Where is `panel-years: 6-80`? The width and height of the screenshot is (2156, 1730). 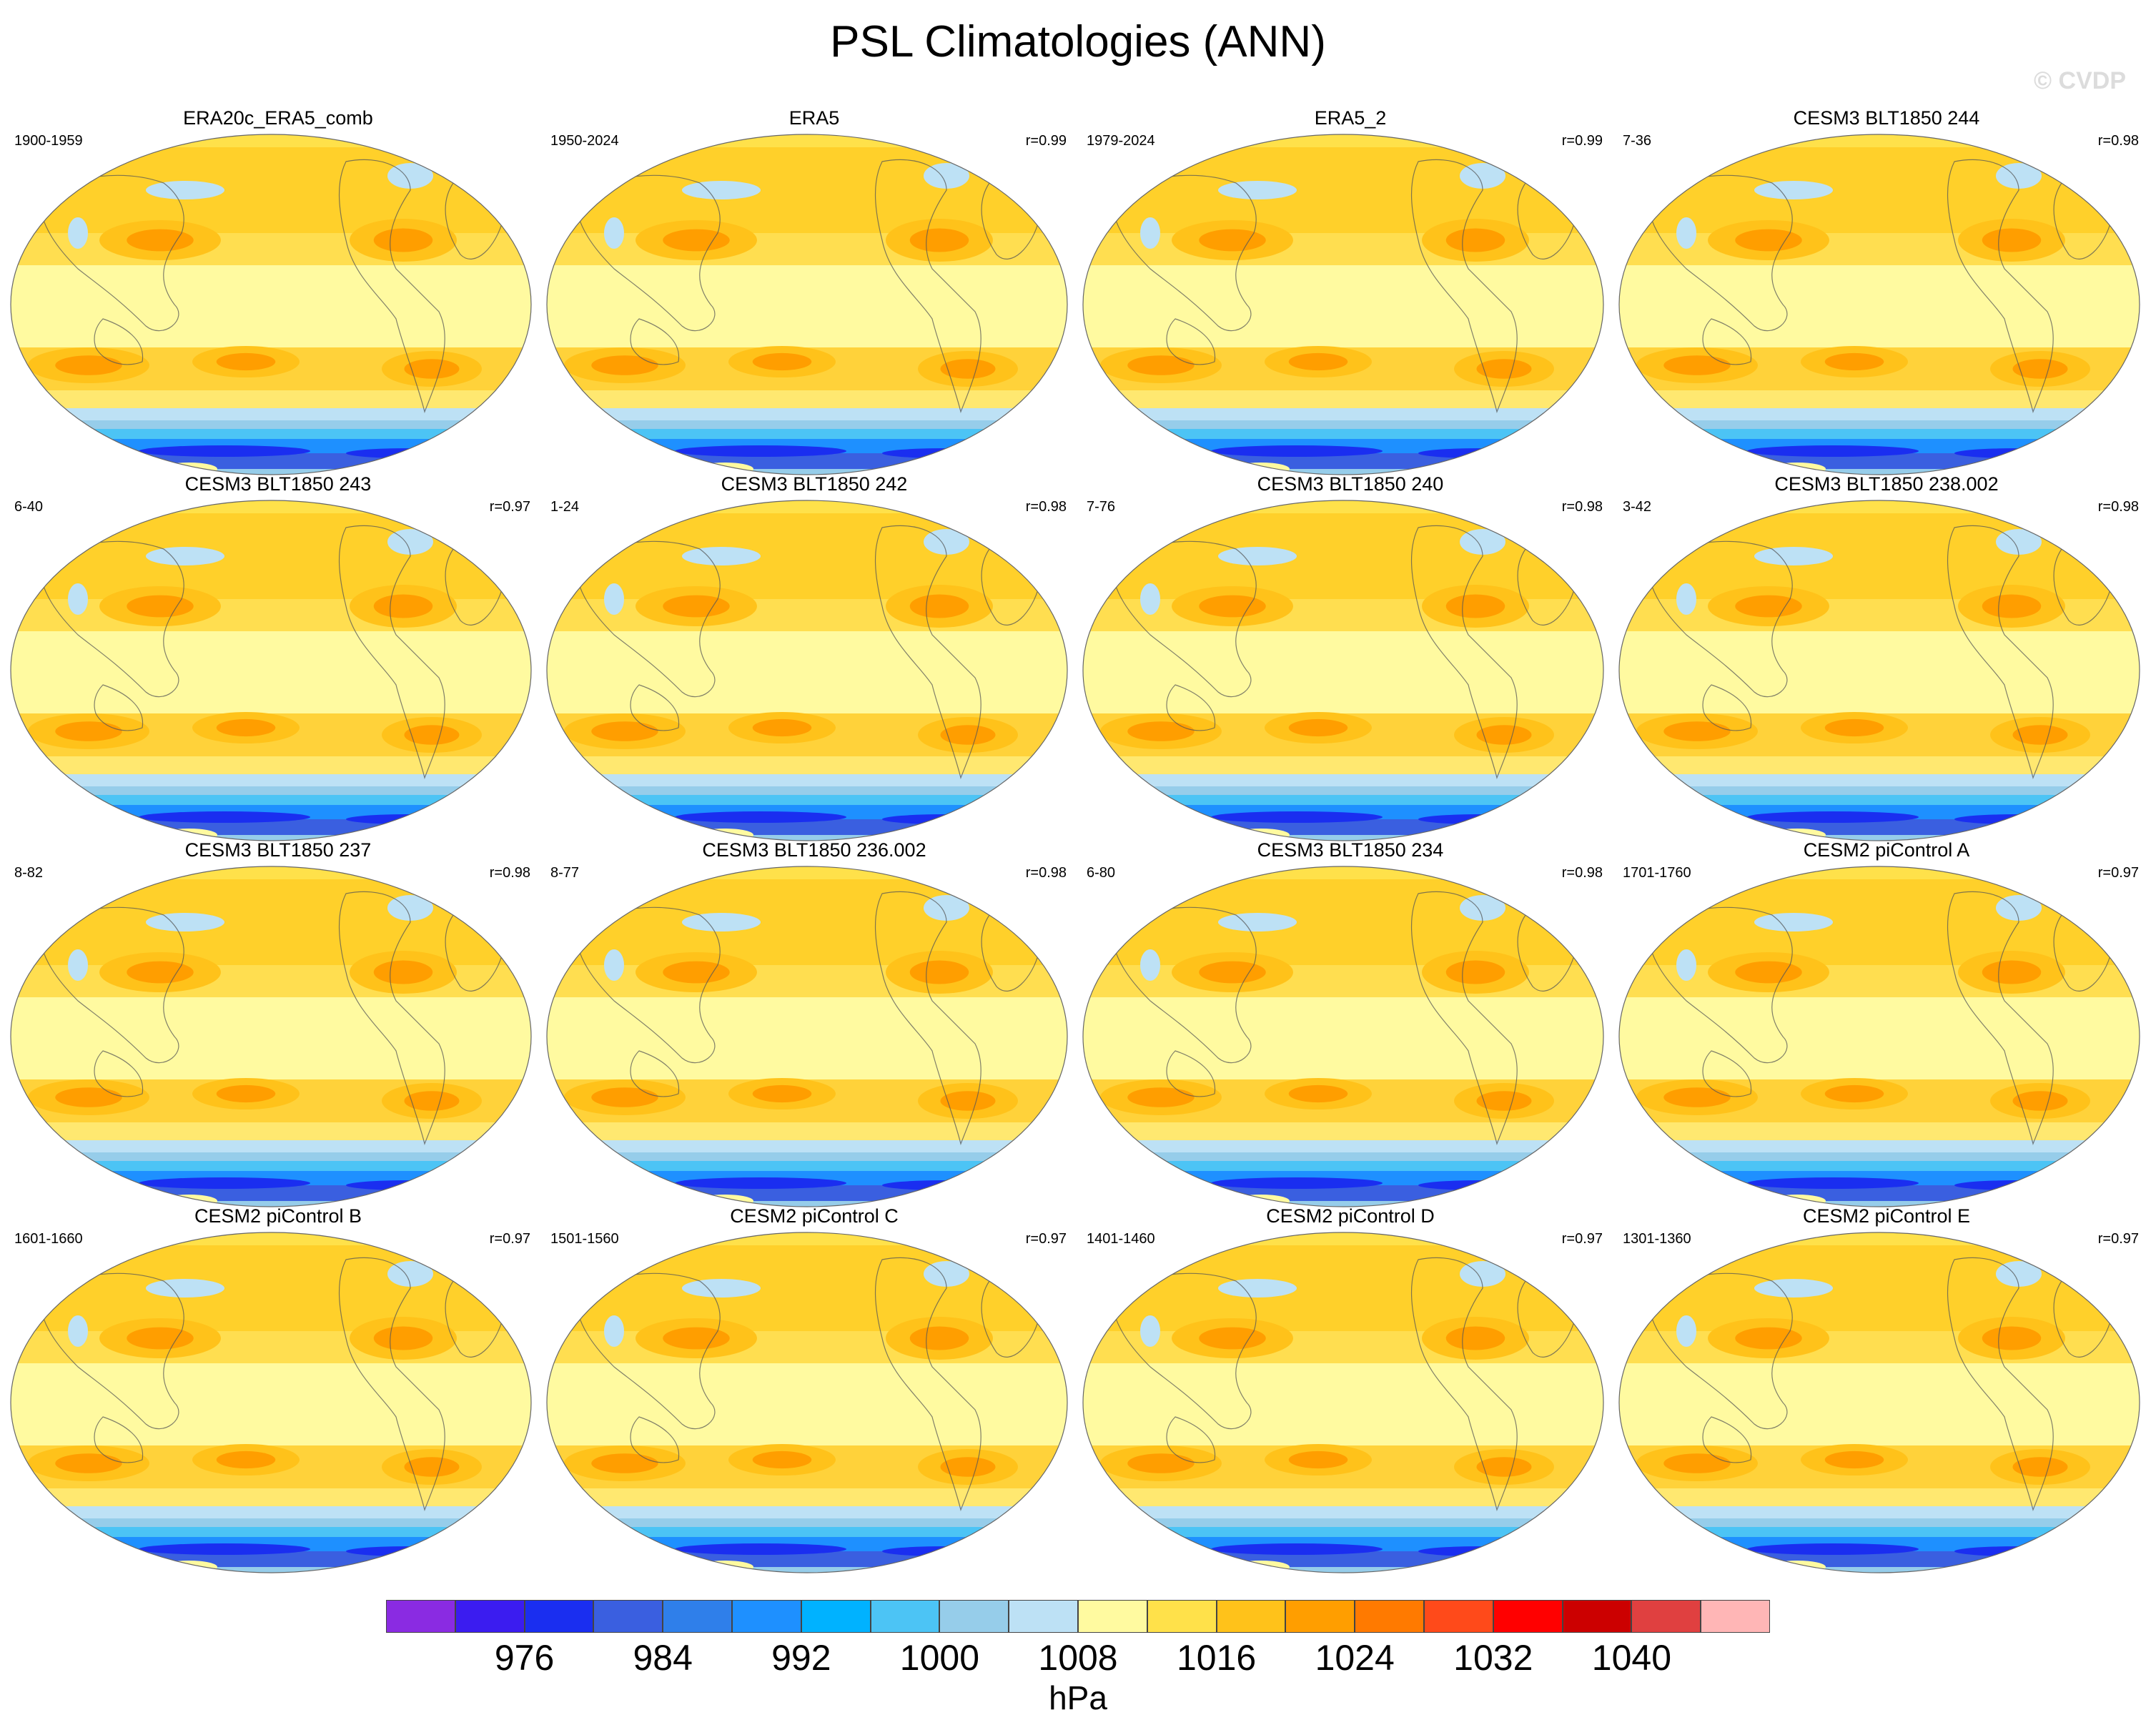
panel-years: 6-80 is located at coordinates (1101, 873).